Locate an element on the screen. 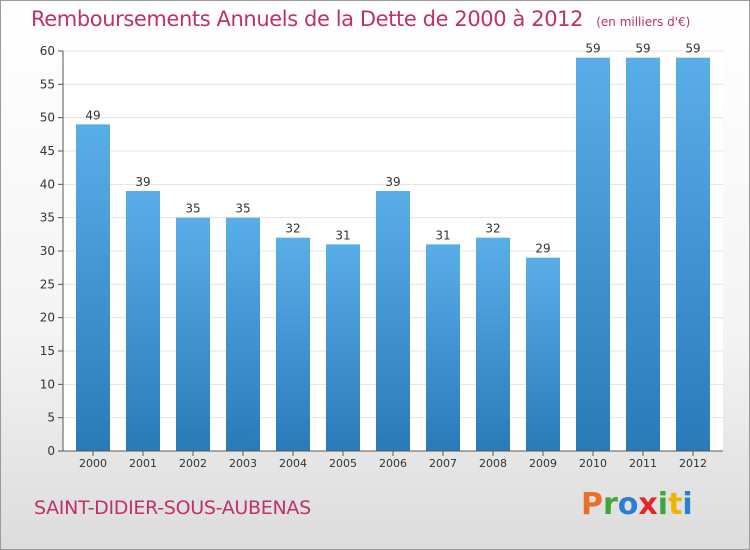  proxiti-logo: Proxiti is located at coordinates (637, 504).